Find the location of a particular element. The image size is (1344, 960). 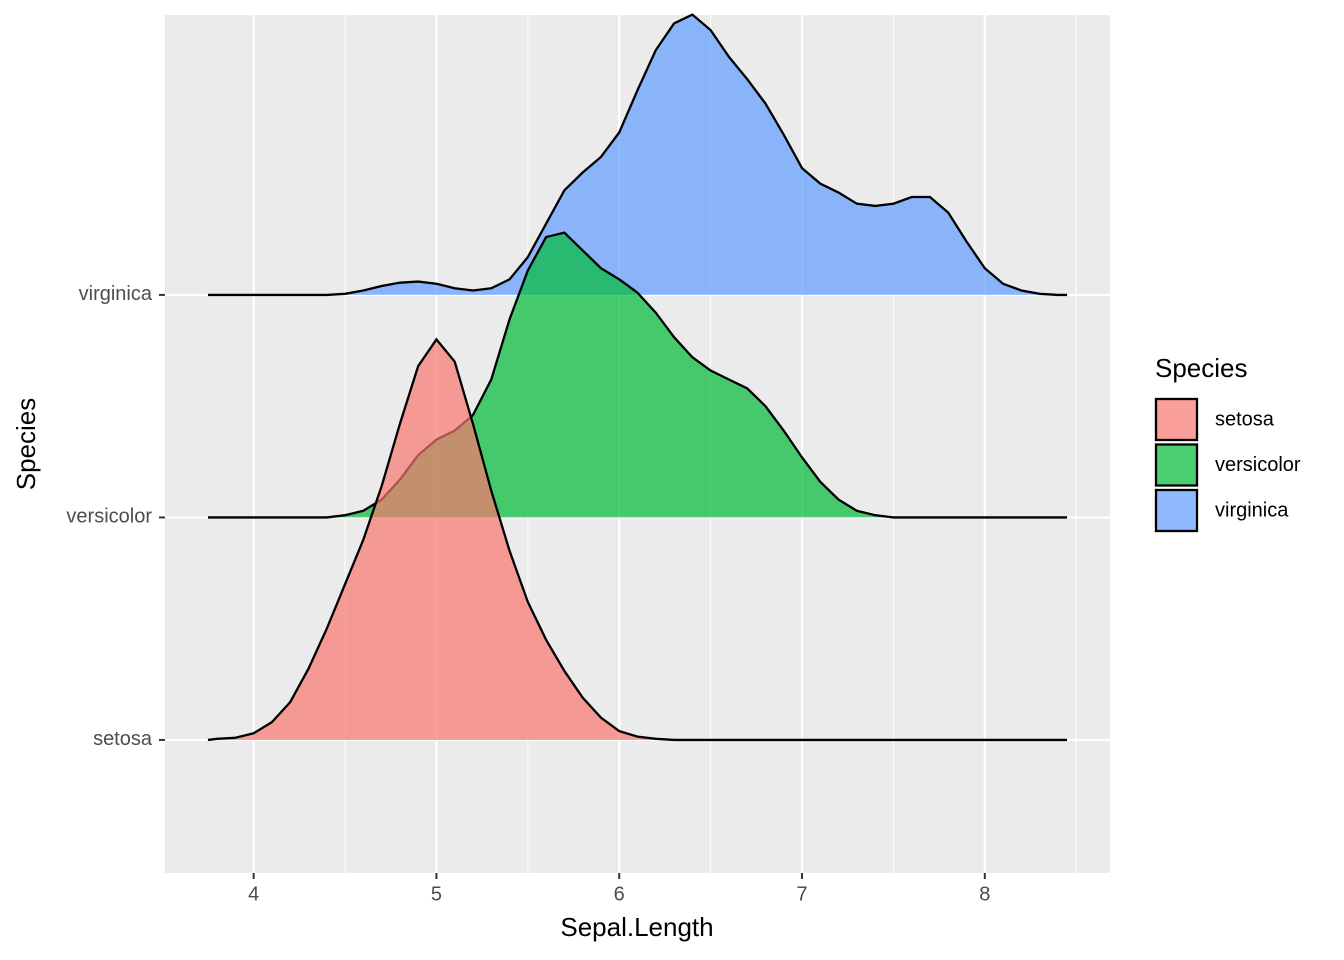

x-tick-label: 4 is located at coordinates (253, 894).